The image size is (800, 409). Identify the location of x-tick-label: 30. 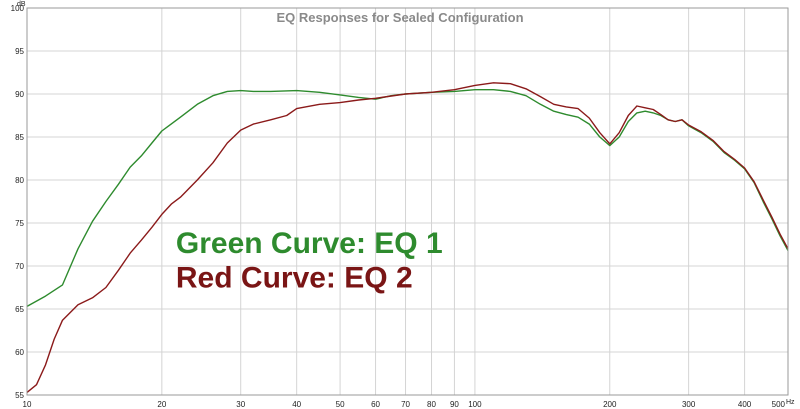
(240, 404).